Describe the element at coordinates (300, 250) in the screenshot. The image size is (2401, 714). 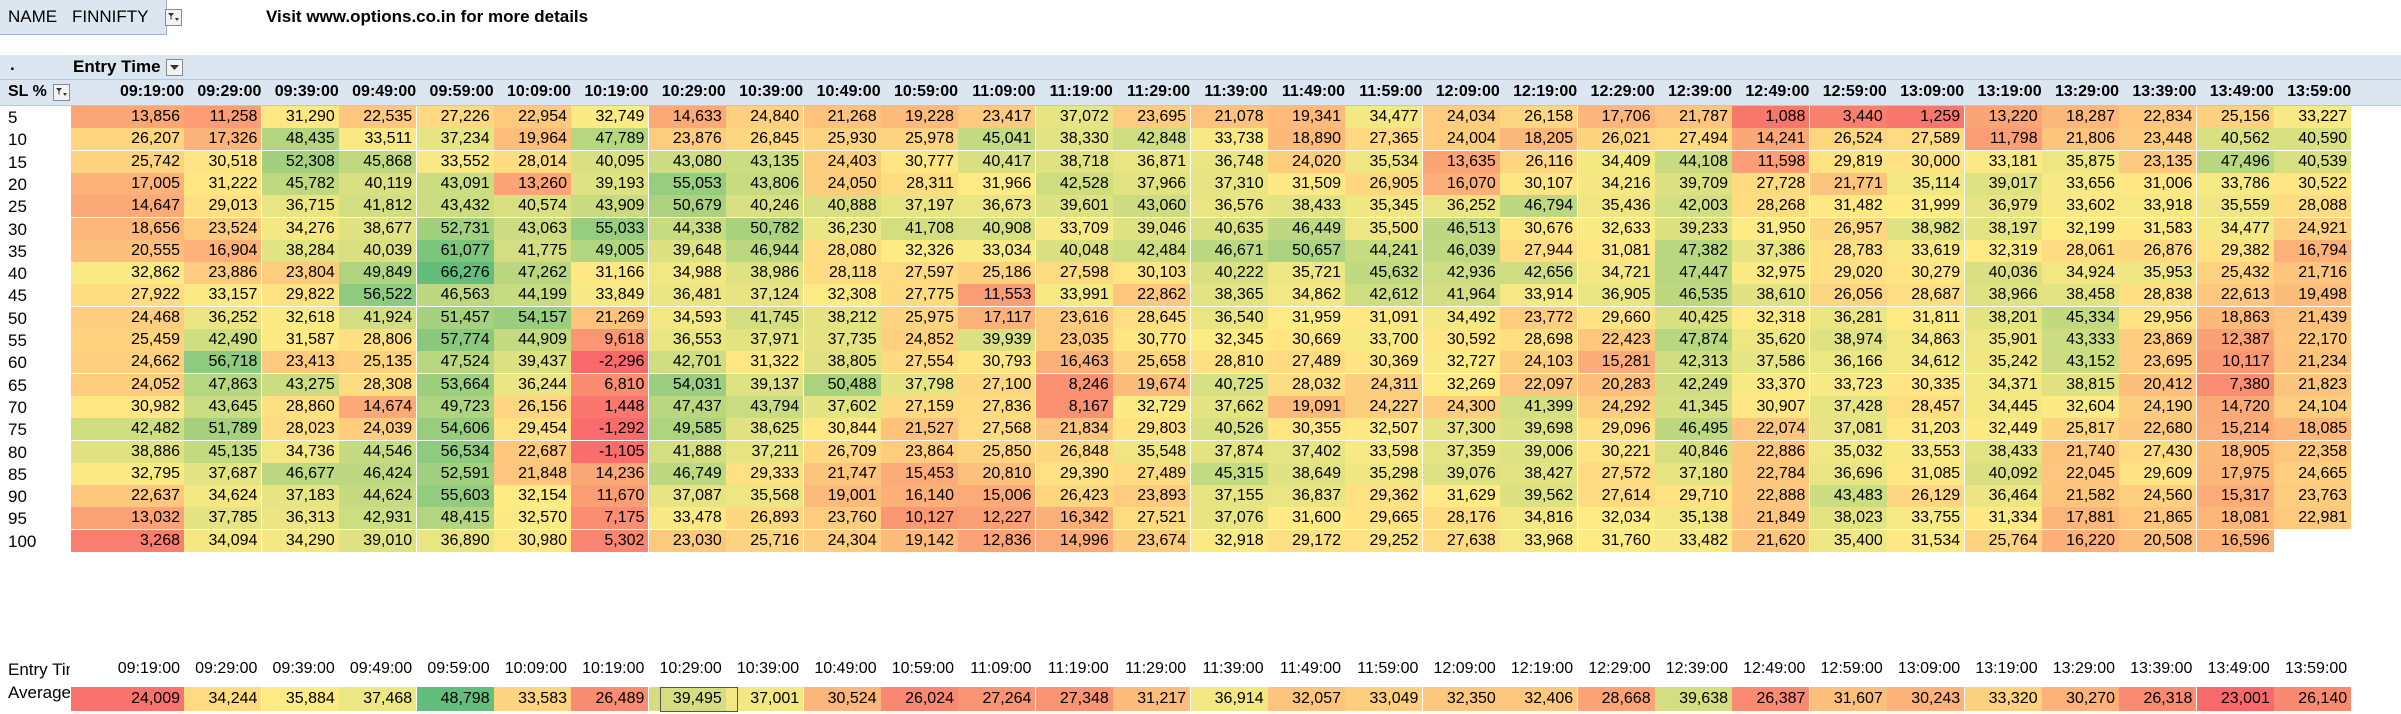
I see `pnl-value-cell: 38,284` at that location.